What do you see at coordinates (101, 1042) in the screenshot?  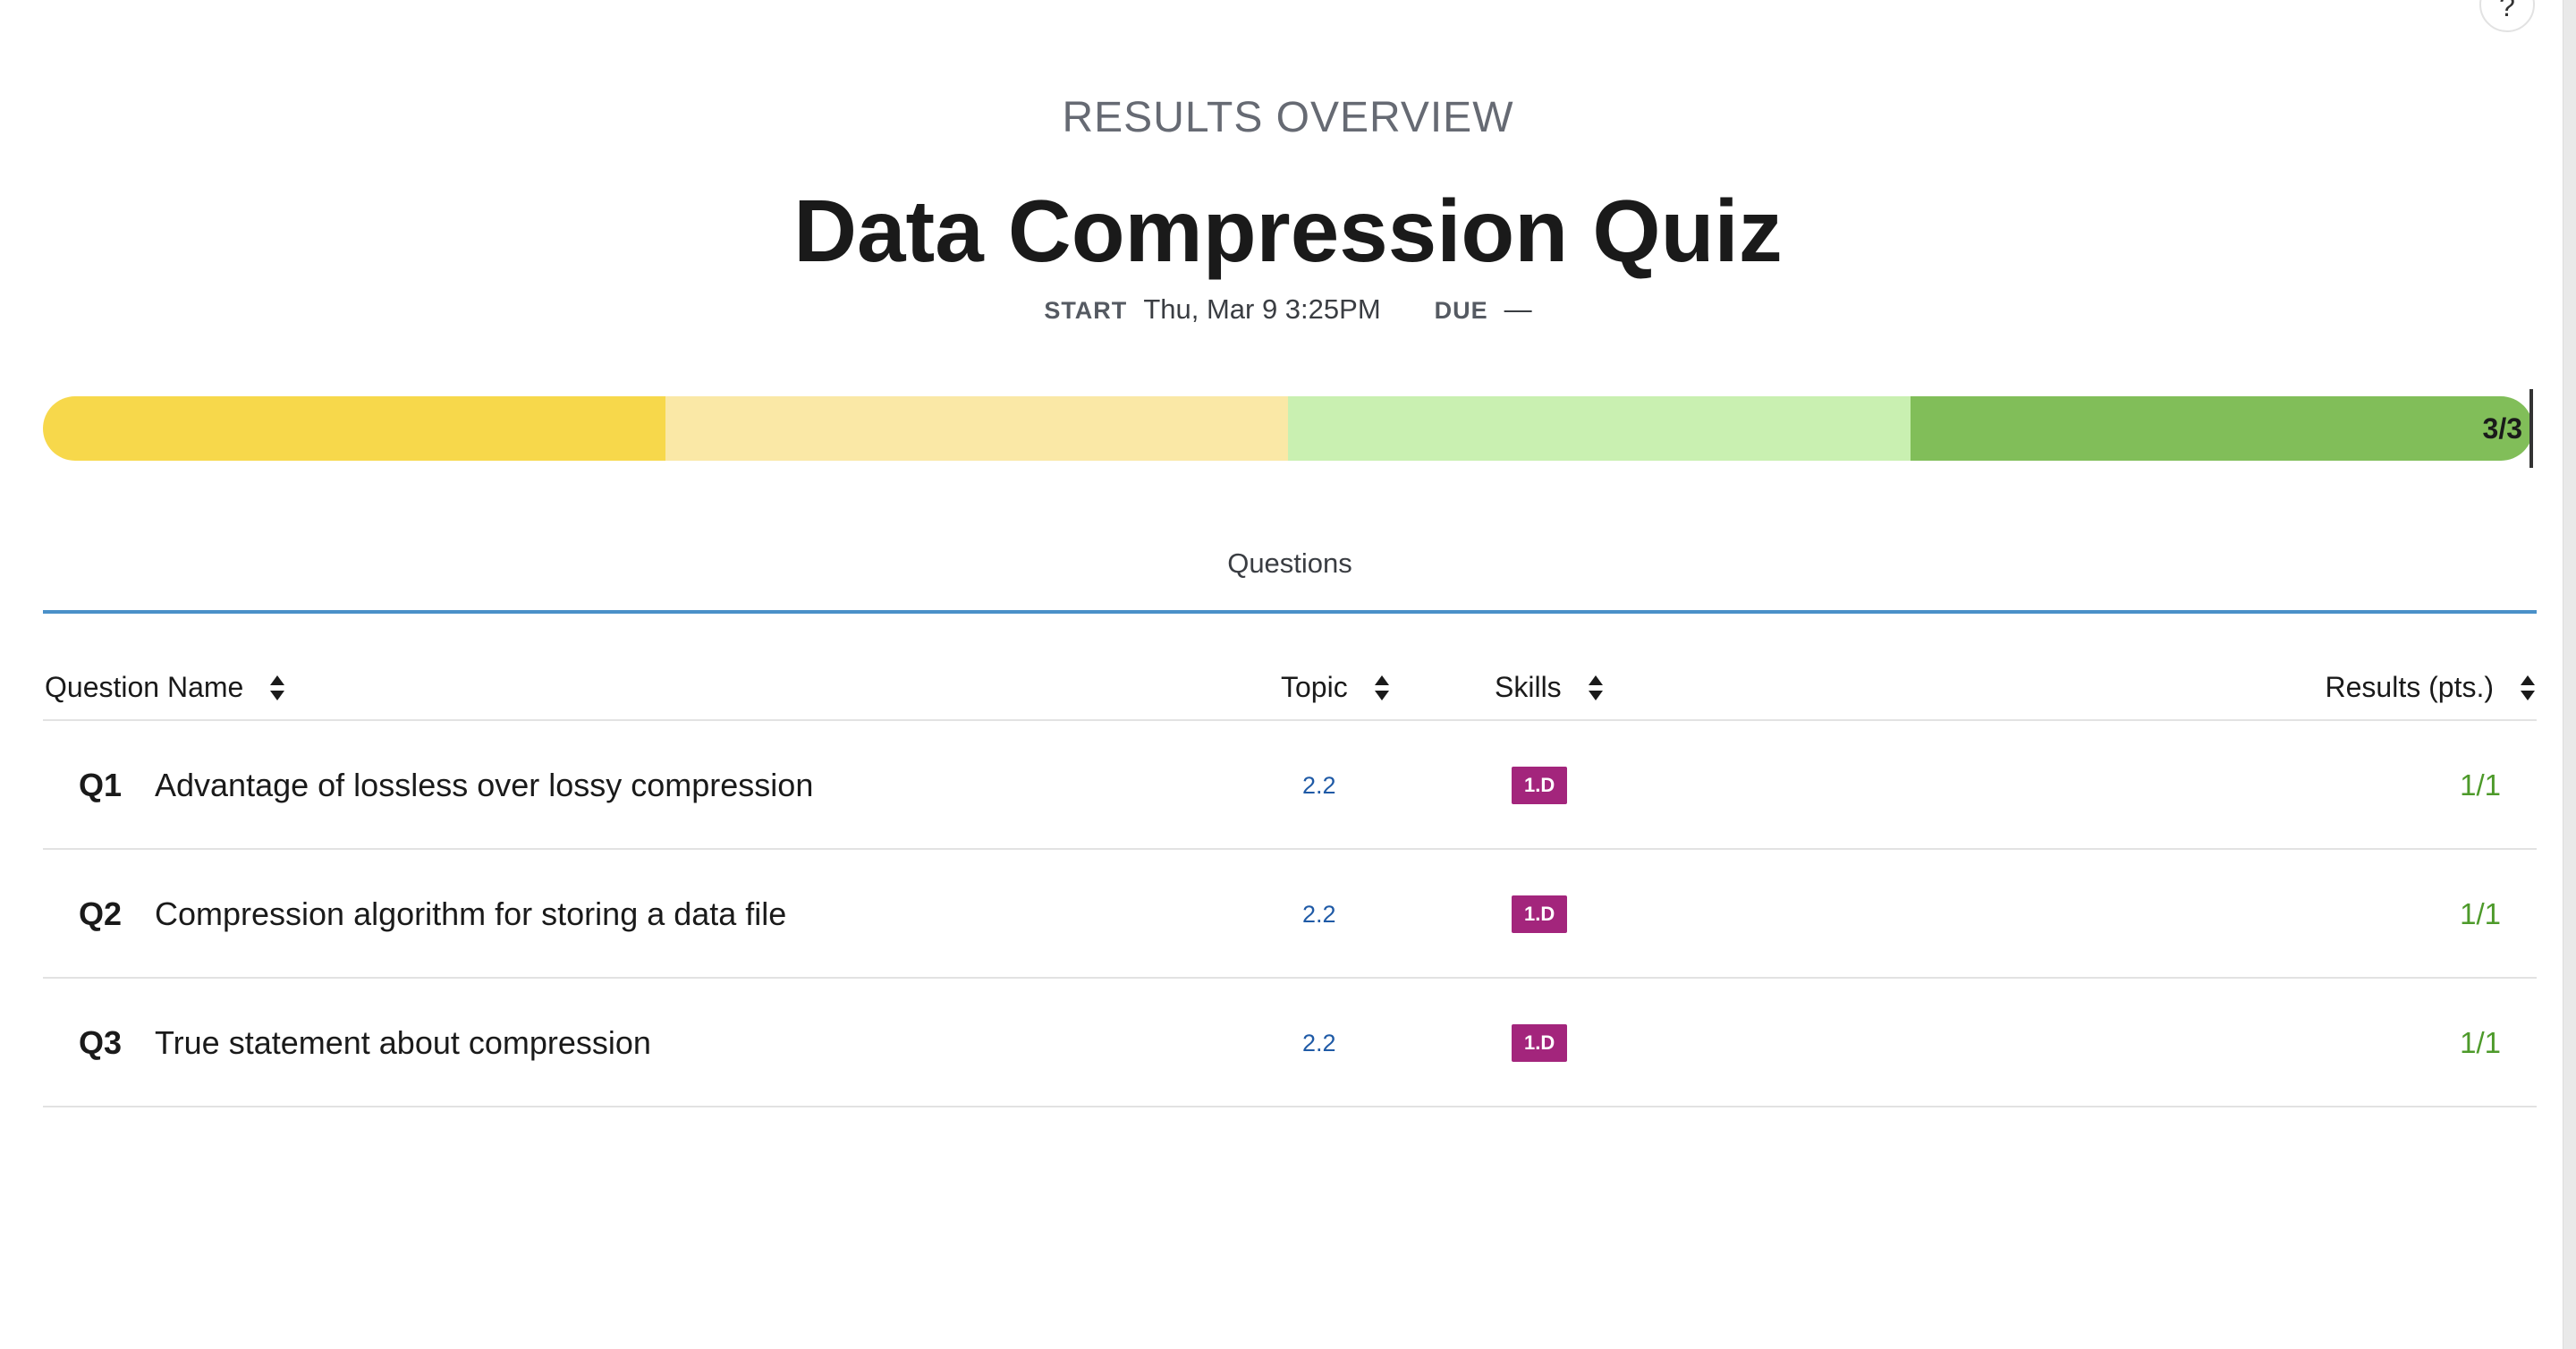 I see `question-number: Q3` at bounding box center [101, 1042].